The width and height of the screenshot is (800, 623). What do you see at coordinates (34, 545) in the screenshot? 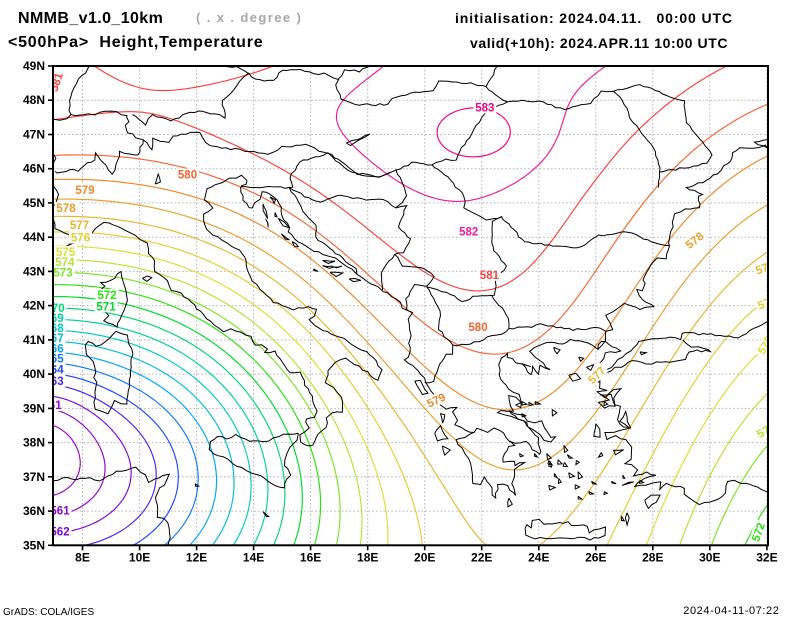
I see `svg-text: 35N` at bounding box center [34, 545].